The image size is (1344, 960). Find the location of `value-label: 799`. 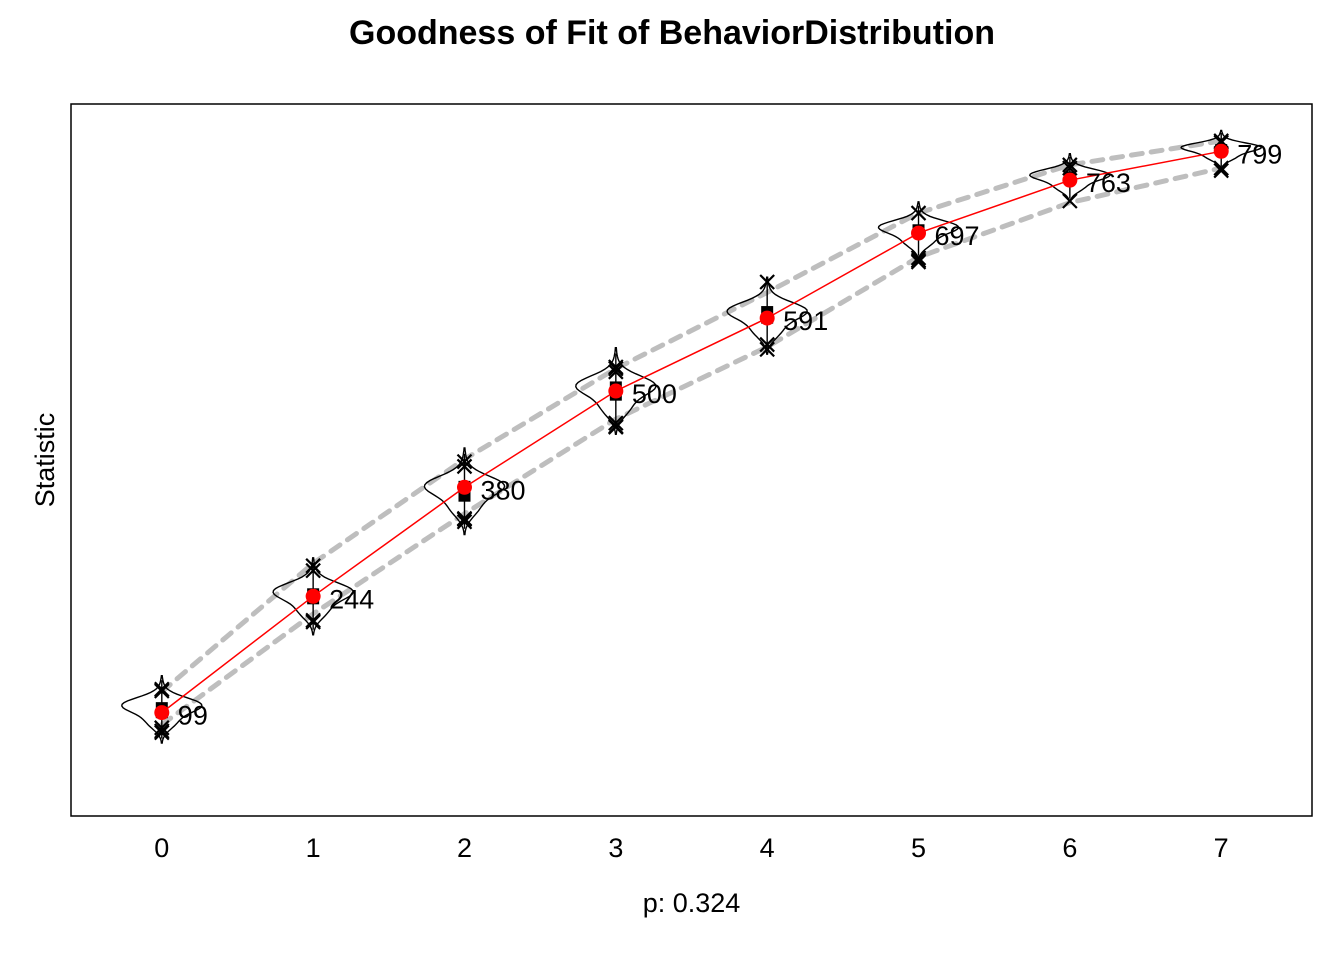

value-label: 799 is located at coordinates (1259, 154).